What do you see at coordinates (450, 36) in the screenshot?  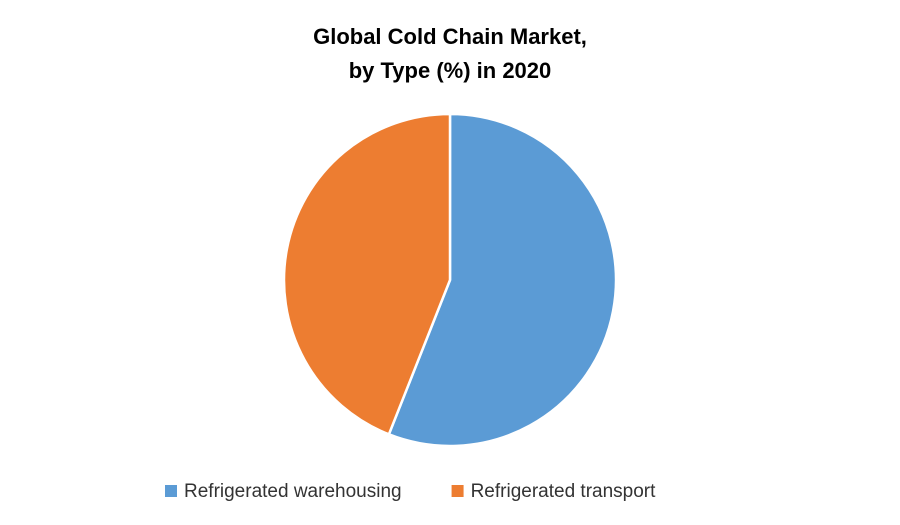 I see `chart-title: Global Cold Chain Market,` at bounding box center [450, 36].